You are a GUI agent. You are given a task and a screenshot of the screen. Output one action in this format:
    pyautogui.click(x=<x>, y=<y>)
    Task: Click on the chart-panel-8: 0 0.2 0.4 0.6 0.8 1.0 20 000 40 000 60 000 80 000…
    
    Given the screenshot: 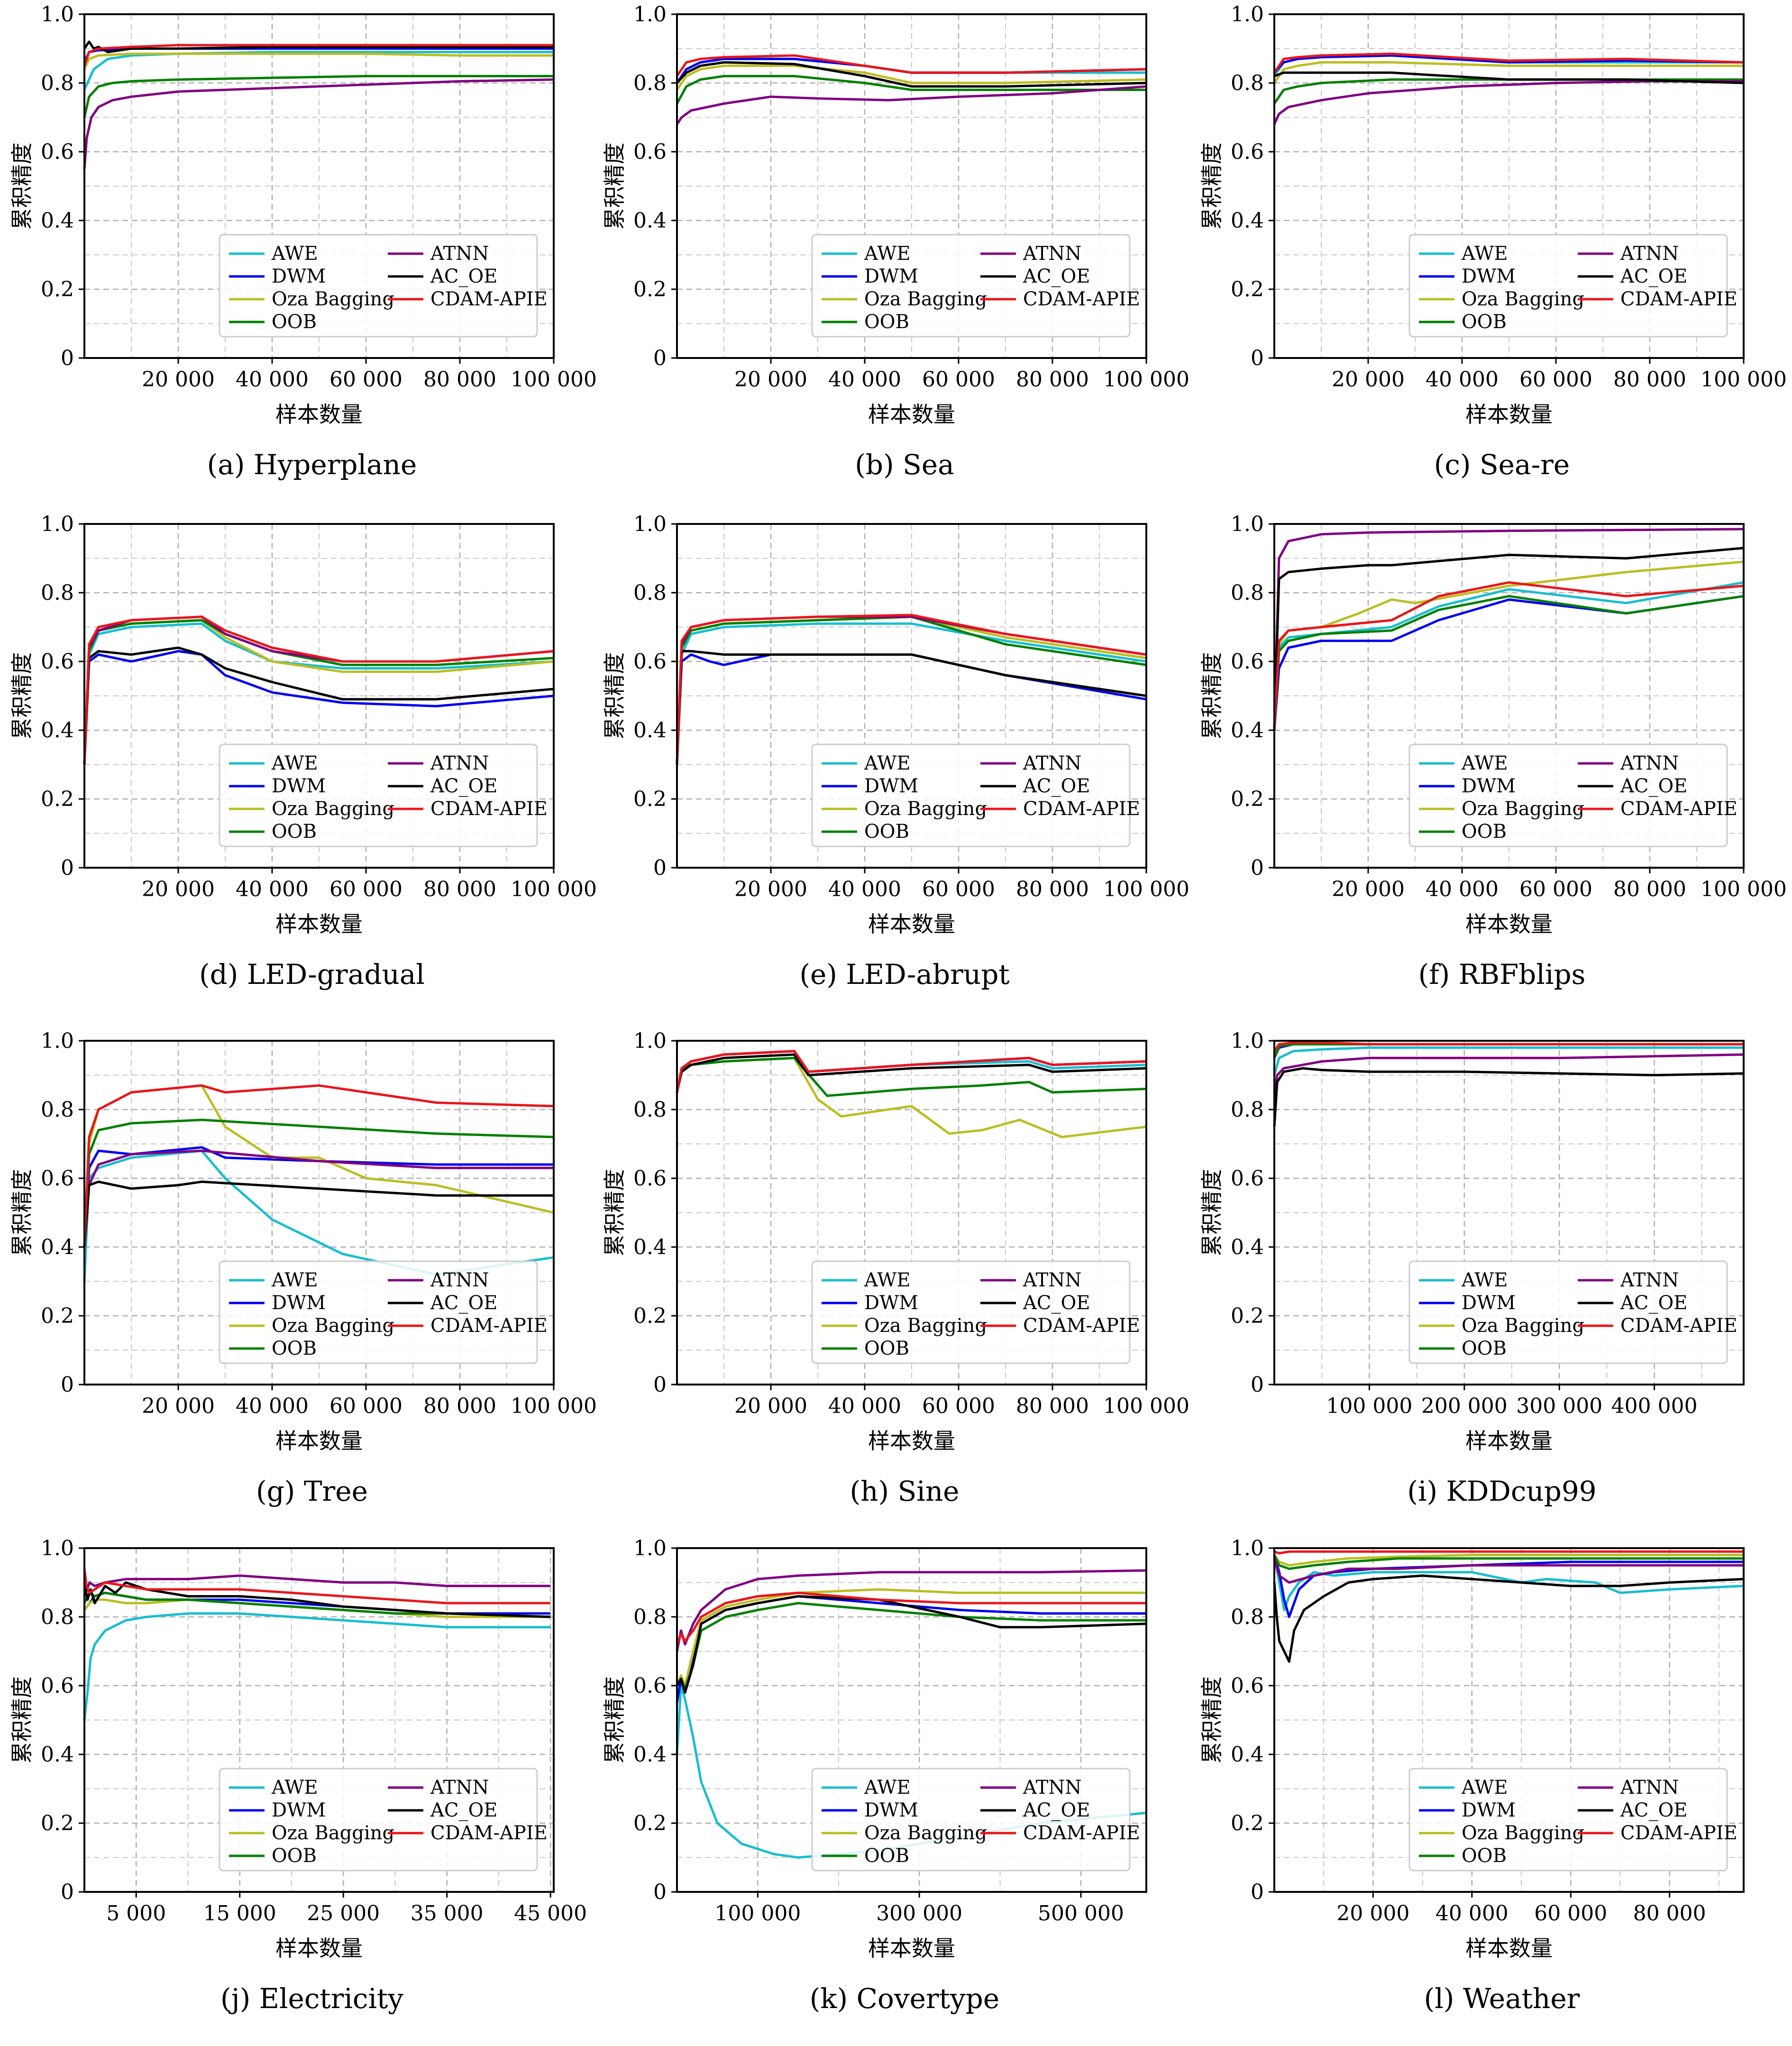 What is the action you would take?
    pyautogui.click(x=891, y=1283)
    